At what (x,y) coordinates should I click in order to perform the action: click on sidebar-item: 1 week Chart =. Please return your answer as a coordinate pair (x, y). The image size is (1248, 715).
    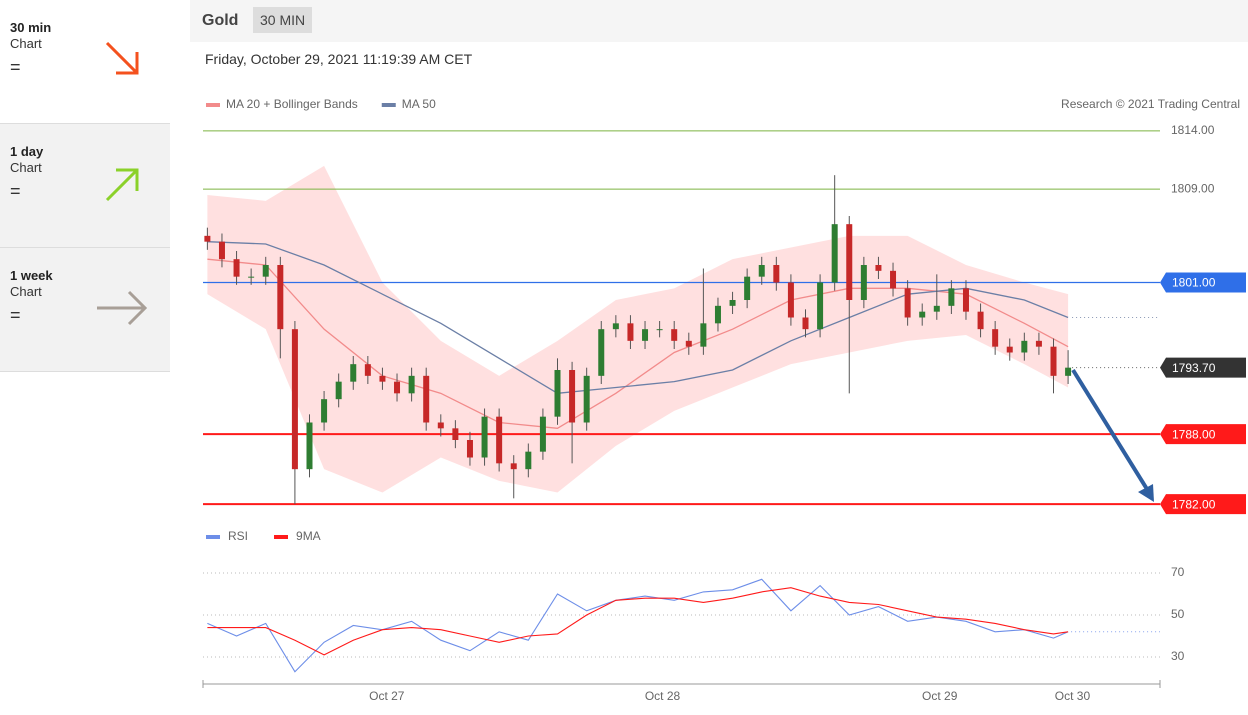
    Looking at the image, I should click on (85, 310).